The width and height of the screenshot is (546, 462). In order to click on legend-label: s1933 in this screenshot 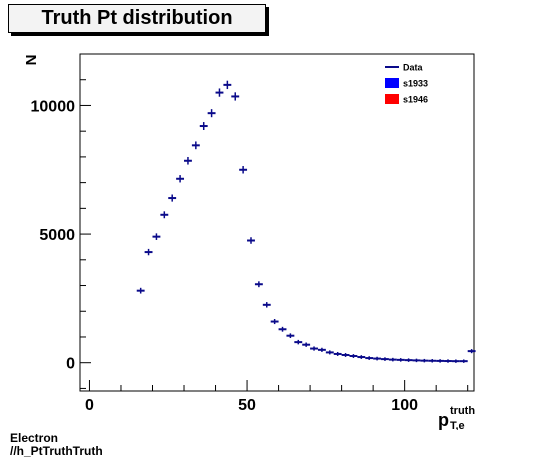, I will do `click(415, 84)`.